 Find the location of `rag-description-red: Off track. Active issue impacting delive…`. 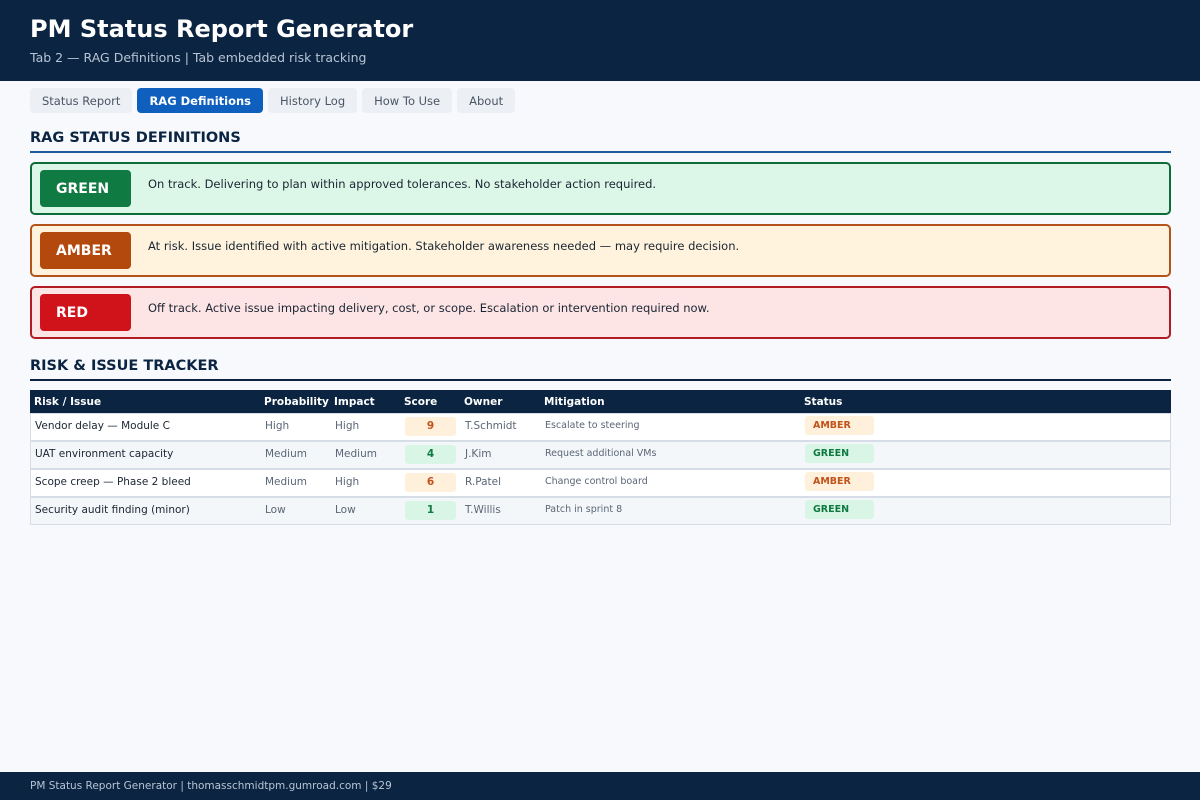

rag-description-red: Off track. Active issue impacting delive… is located at coordinates (429, 308).